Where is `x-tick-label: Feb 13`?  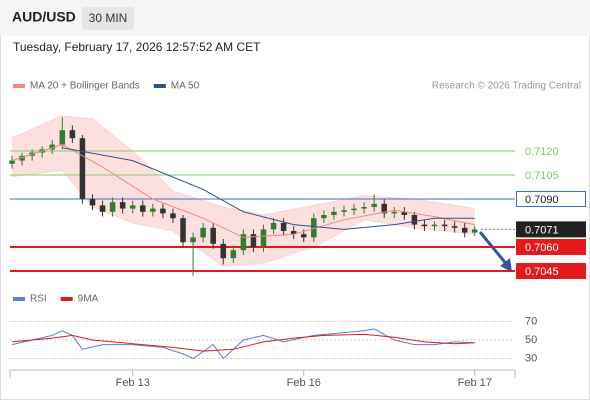 x-tick-label: Feb 13 is located at coordinates (133, 383).